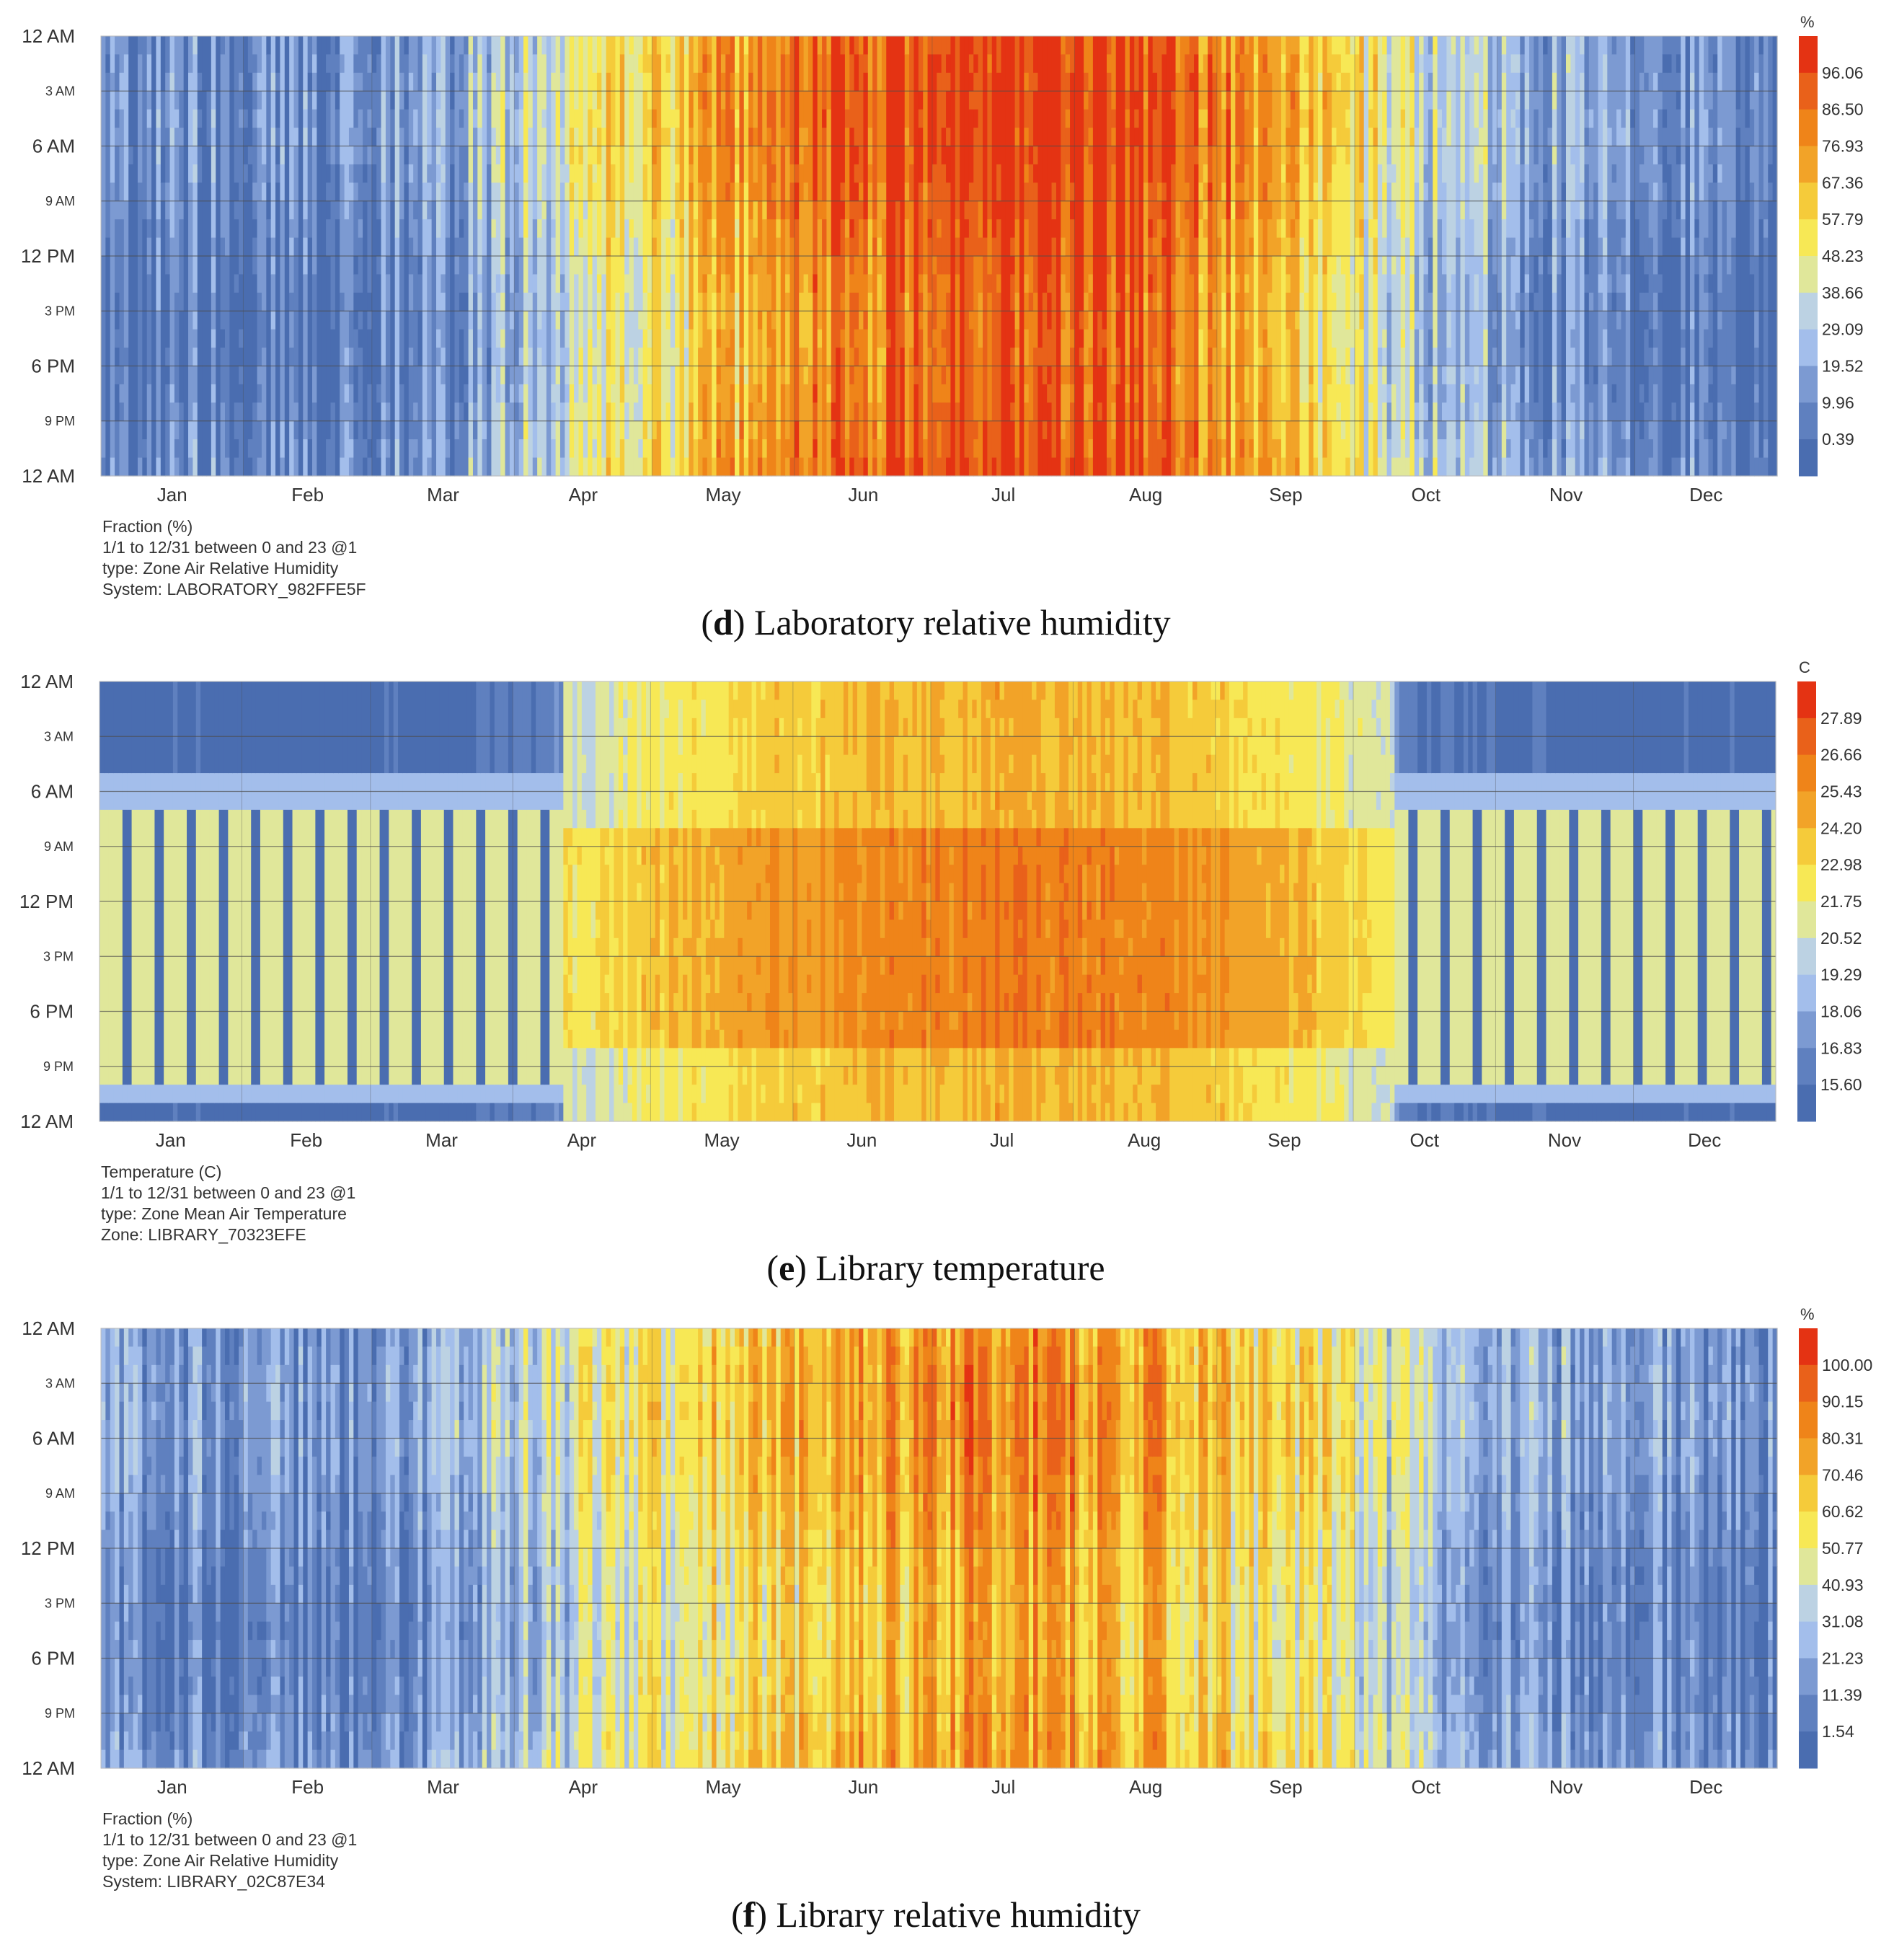 The height and width of the screenshot is (1960, 1894). I want to click on x-tick-label: Jul, so click(1003, 495).